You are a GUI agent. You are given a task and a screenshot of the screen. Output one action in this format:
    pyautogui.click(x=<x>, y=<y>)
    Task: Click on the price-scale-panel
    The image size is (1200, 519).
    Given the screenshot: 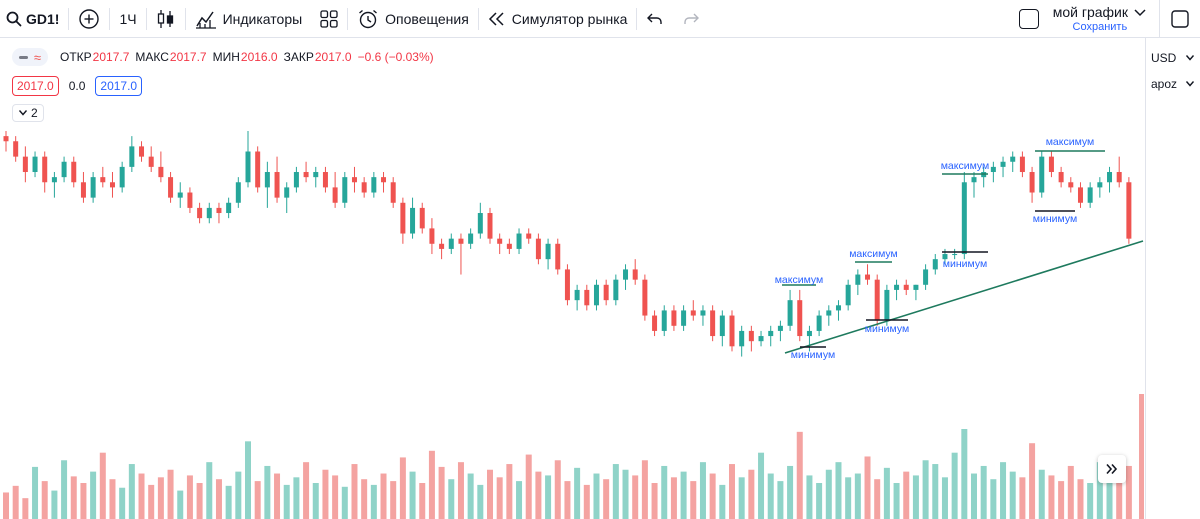 What is the action you would take?
    pyautogui.click(x=1172, y=278)
    